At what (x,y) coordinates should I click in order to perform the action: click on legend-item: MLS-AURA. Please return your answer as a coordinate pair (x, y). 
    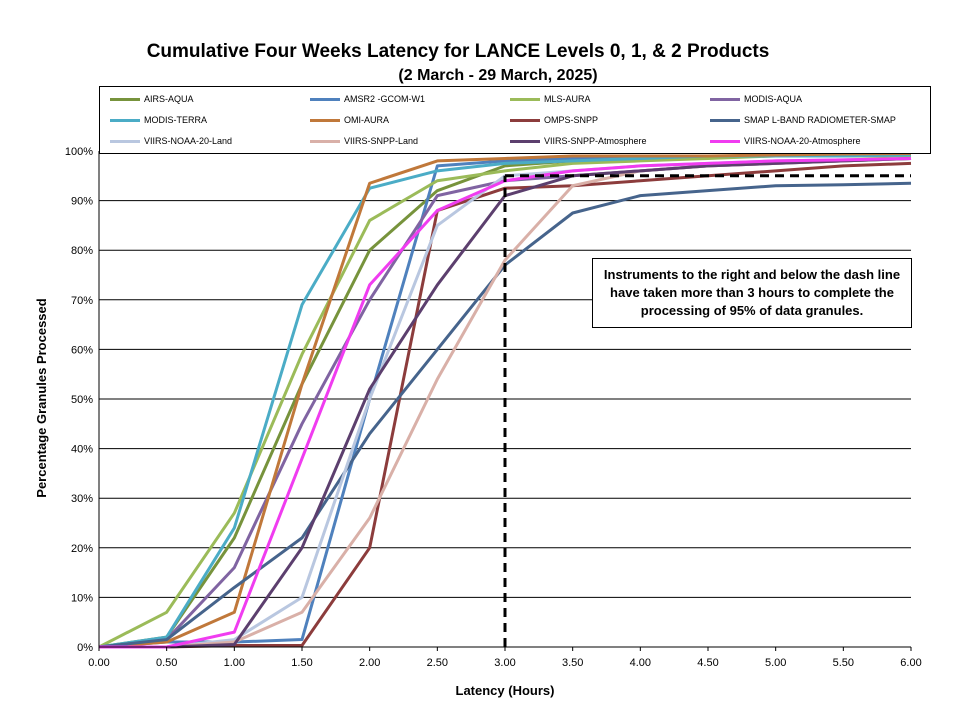
    Looking at the image, I should click on (550, 99).